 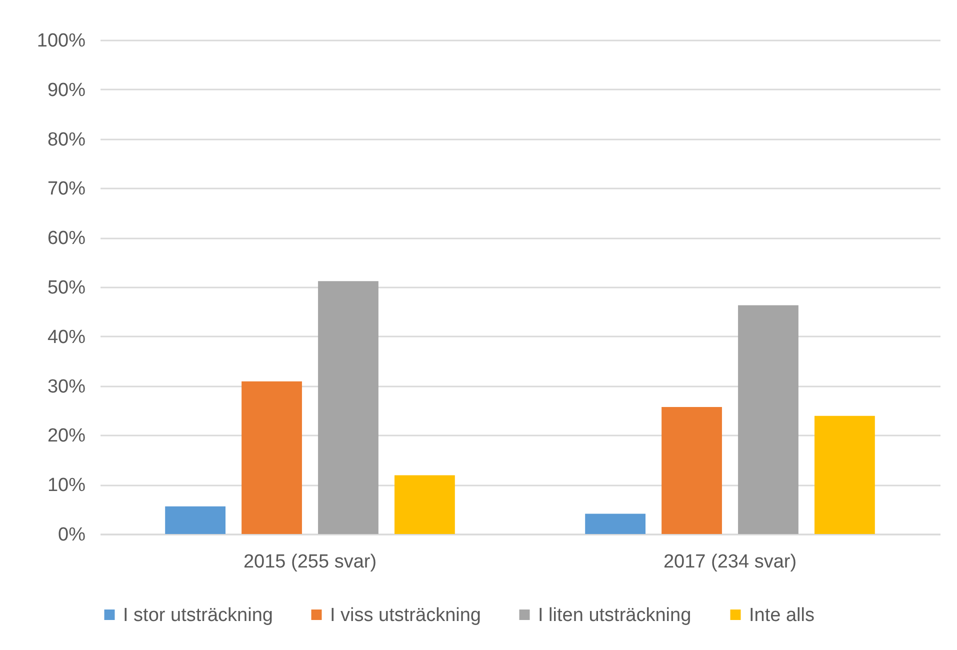 What do you see at coordinates (781, 615) in the screenshot?
I see `legend-label: Inte alls` at bounding box center [781, 615].